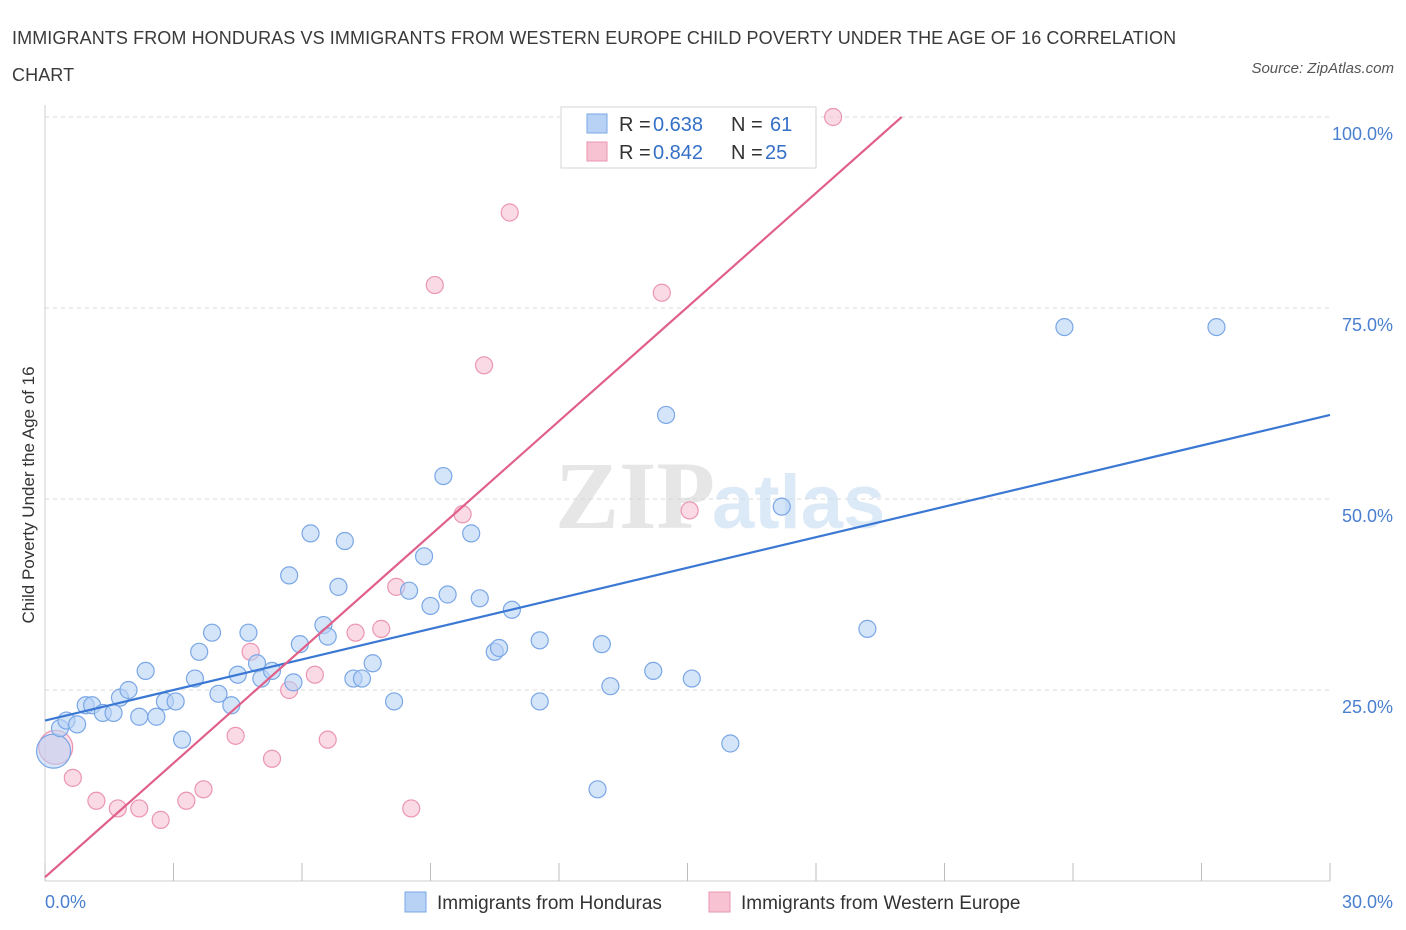  I want to click on legend-r-value-honduras: 0.638, so click(678, 125).